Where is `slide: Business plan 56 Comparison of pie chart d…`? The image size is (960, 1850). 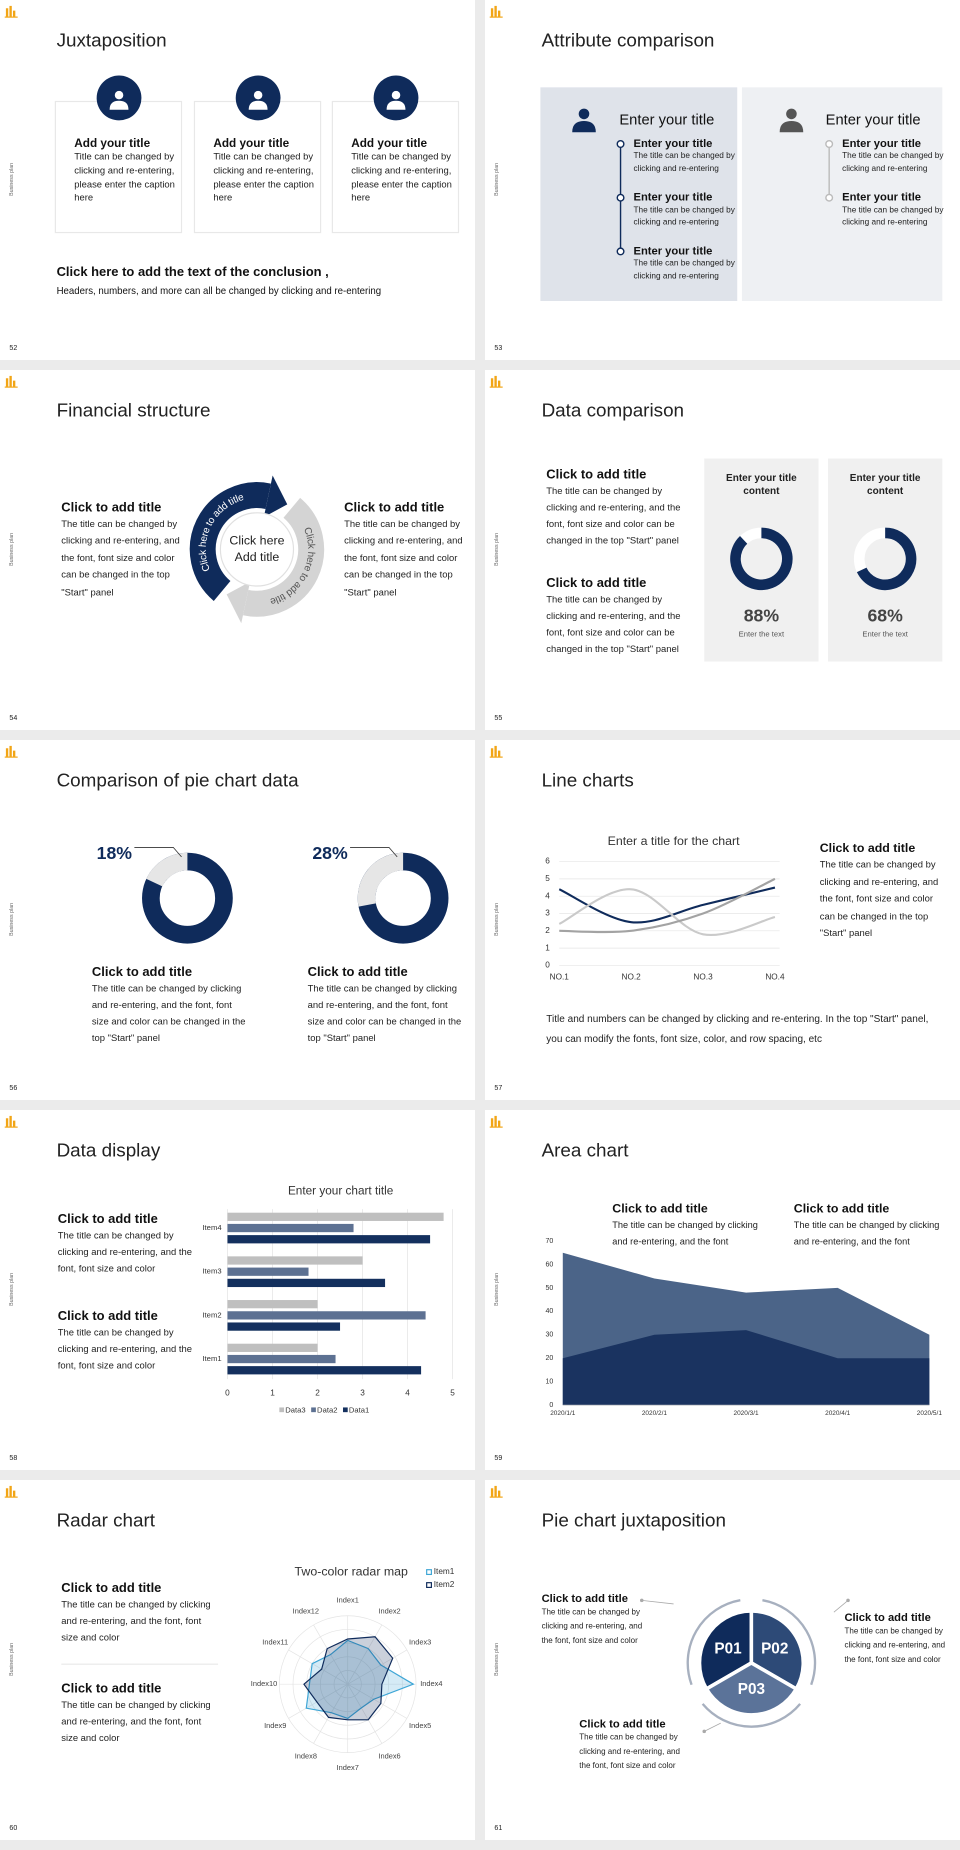
slide: Business plan 56 Comparison of pie chart d… is located at coordinates (237, 920).